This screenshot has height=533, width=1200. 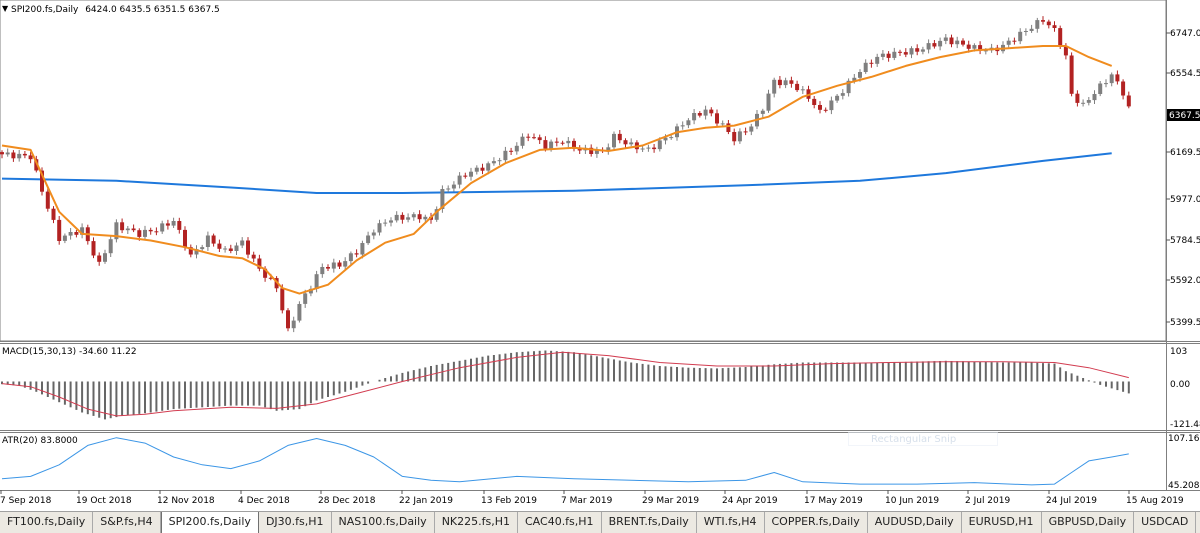 What do you see at coordinates (127, 522) in the screenshot?
I see `chart-tab: S&P.fs,H4` at bounding box center [127, 522].